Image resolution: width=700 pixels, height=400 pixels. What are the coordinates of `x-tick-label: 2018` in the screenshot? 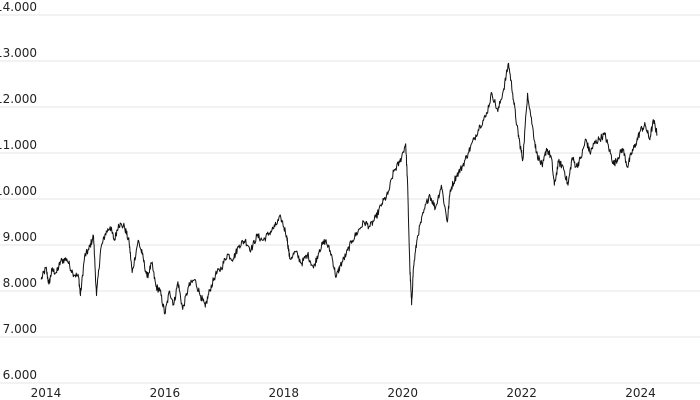 It's located at (284, 393).